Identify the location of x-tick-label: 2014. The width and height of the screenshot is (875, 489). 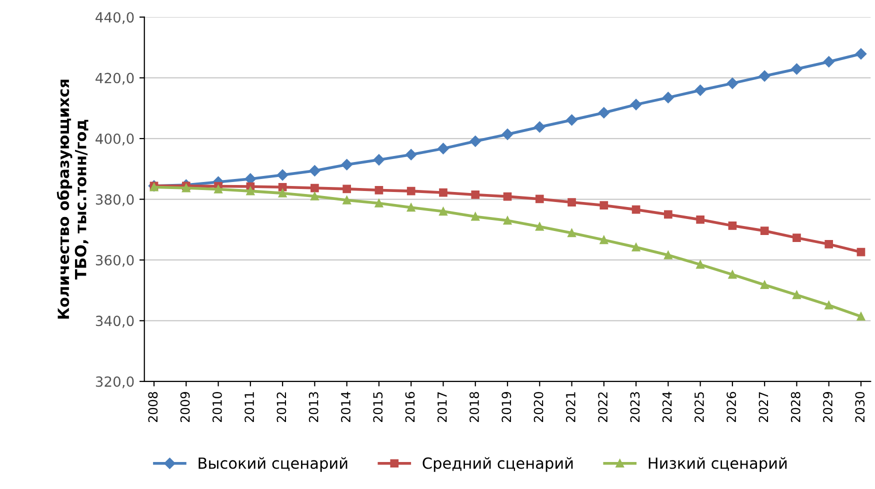
(345, 407).